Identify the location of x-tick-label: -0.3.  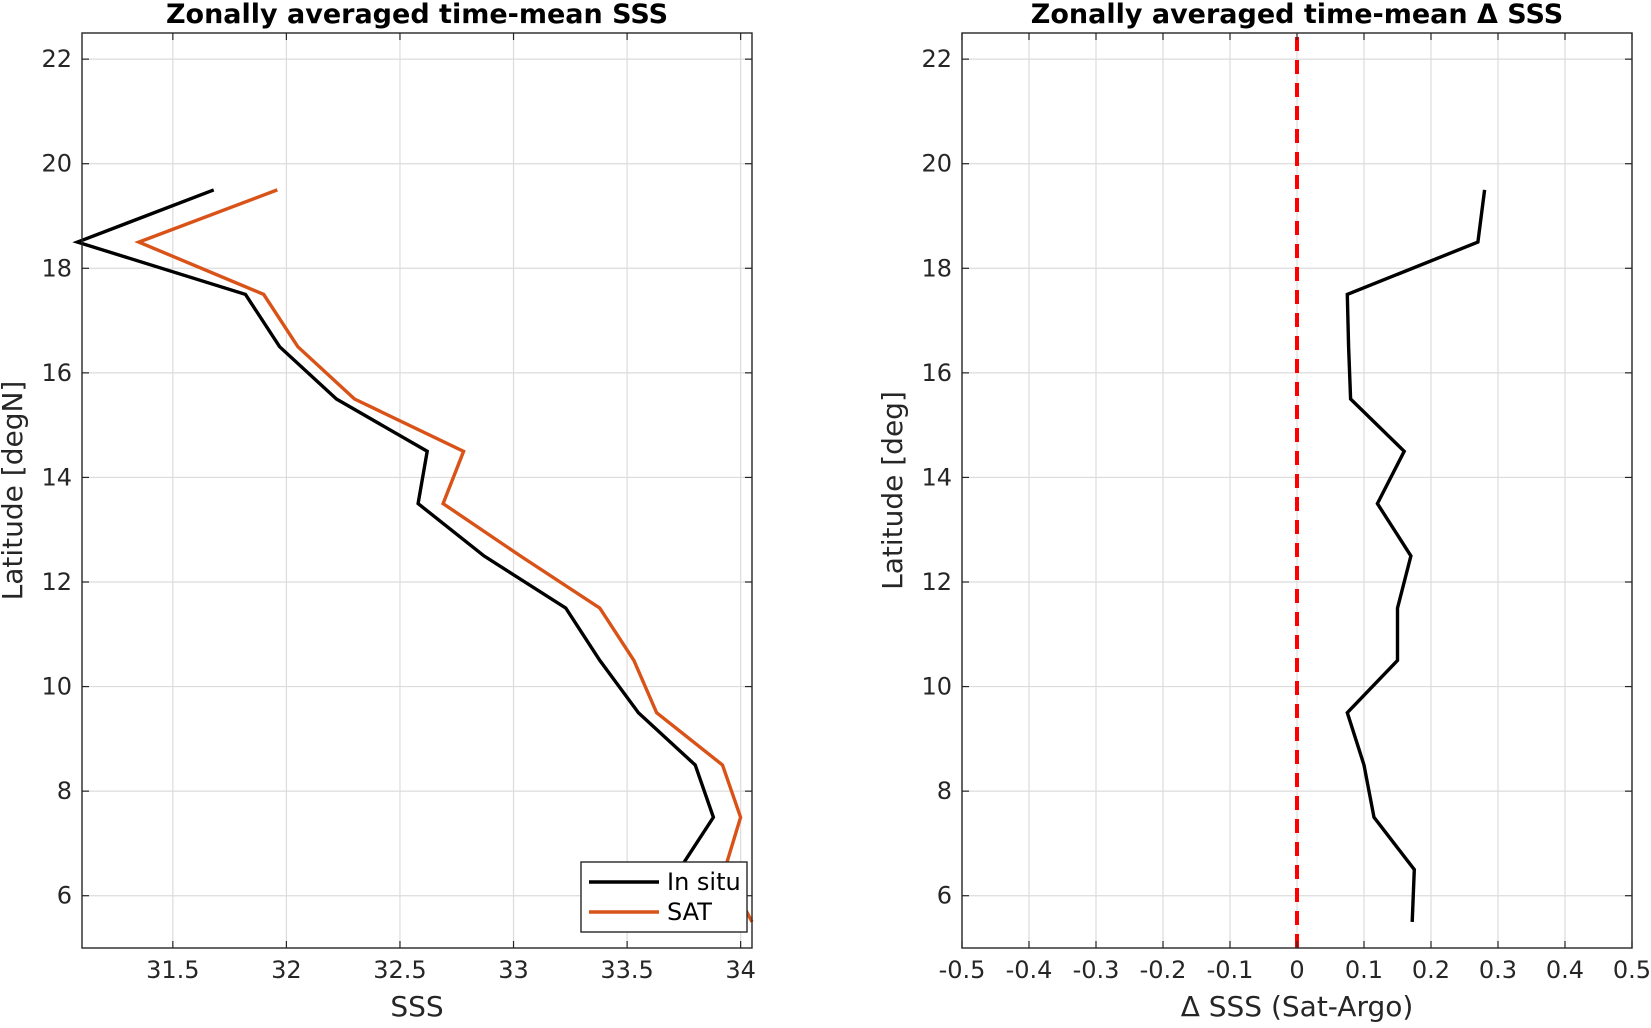
(1096, 970).